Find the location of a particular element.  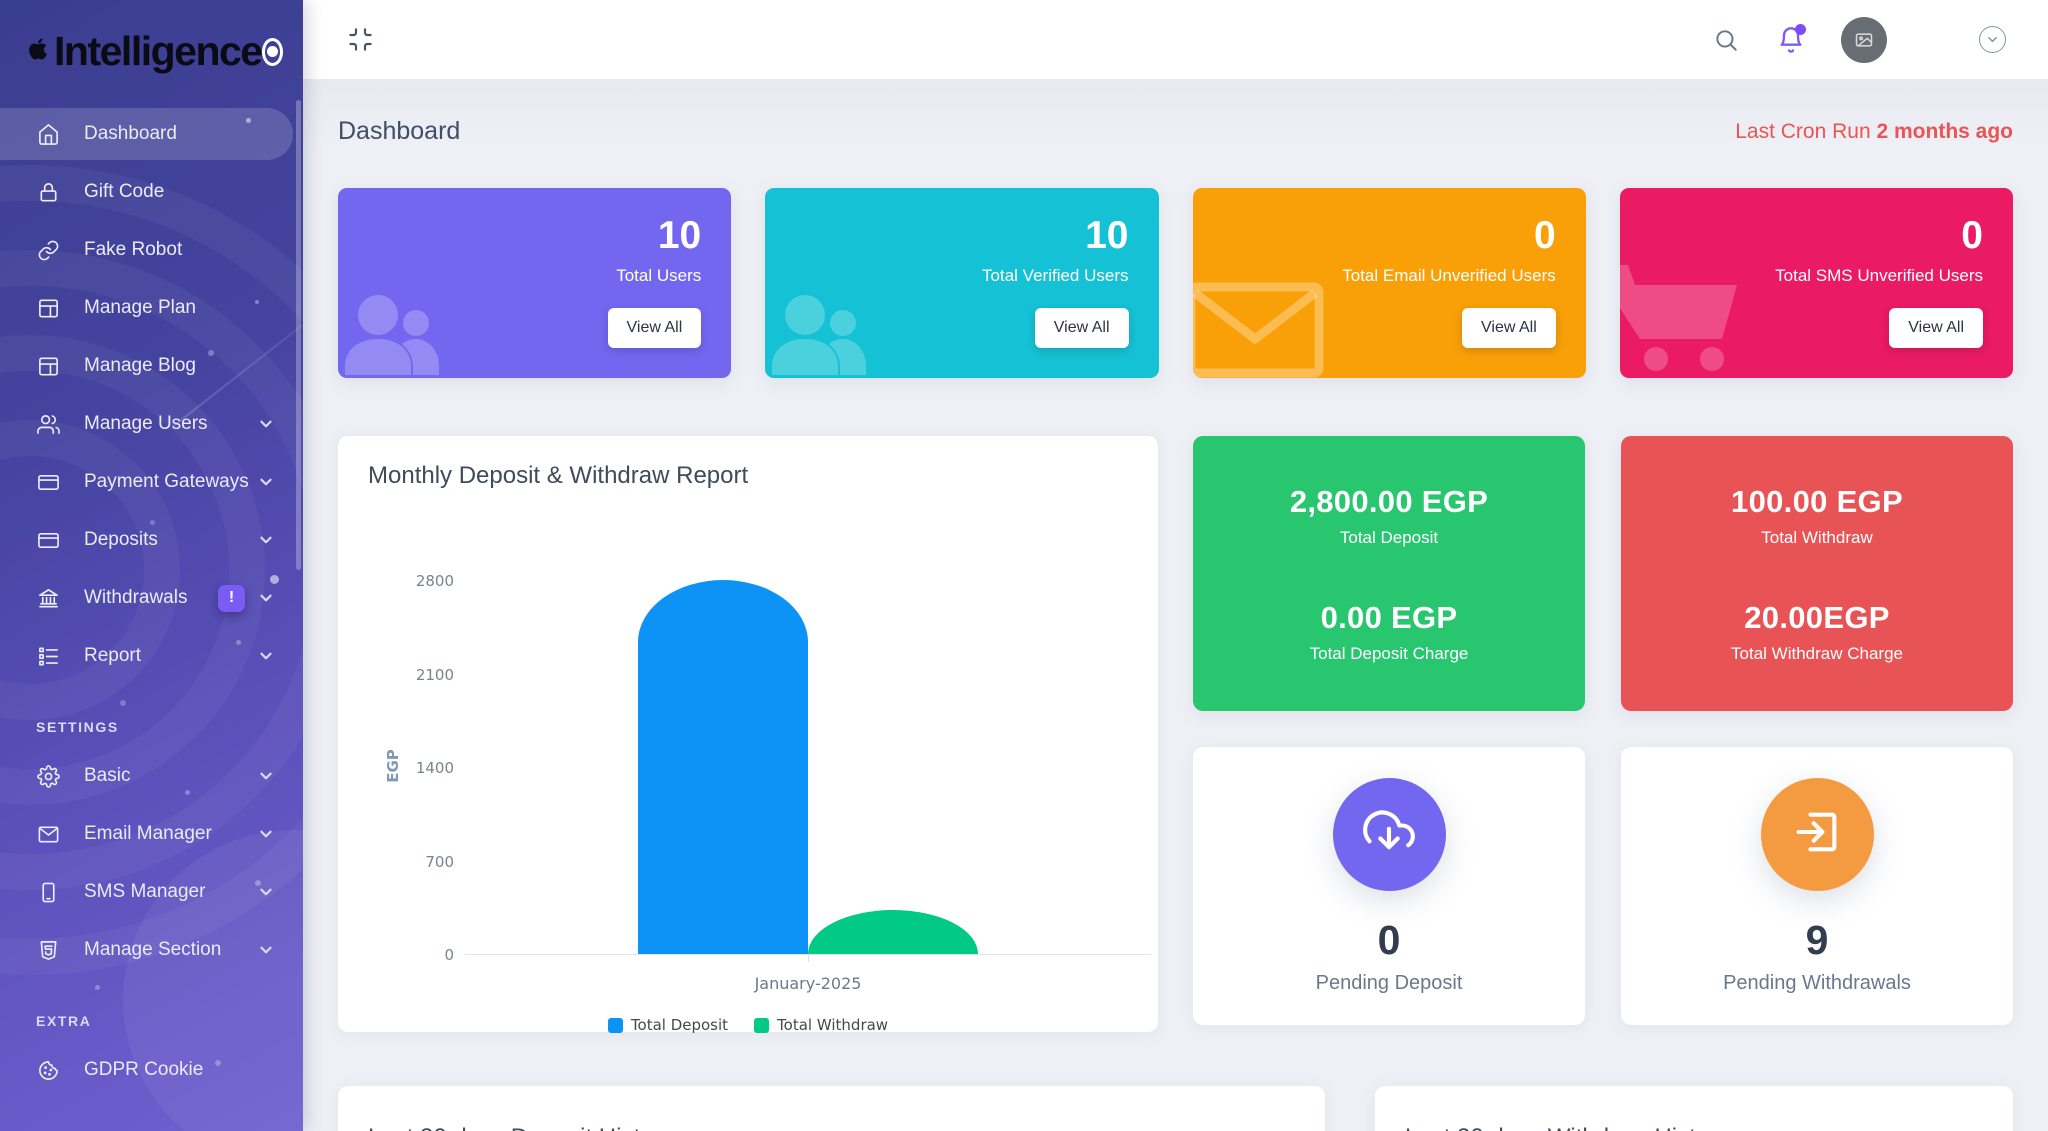

sidebar-item-label: Gift Code is located at coordinates (124, 191).